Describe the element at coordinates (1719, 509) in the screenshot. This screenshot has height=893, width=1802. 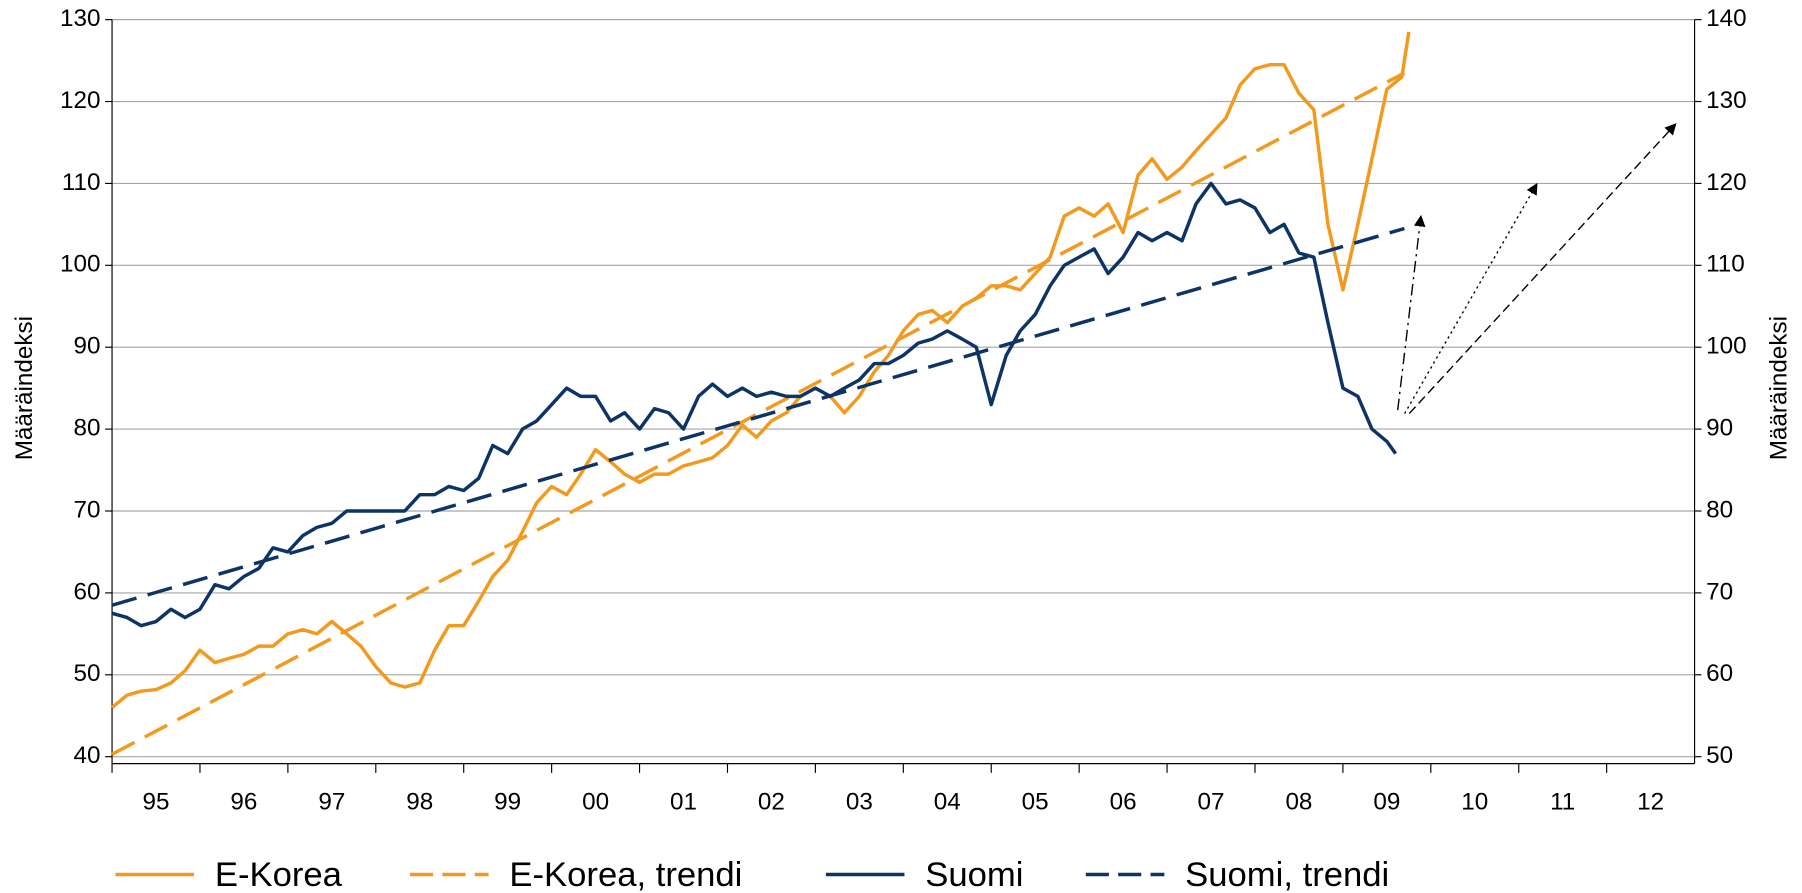
I see `y2-tick-label: 80` at that location.